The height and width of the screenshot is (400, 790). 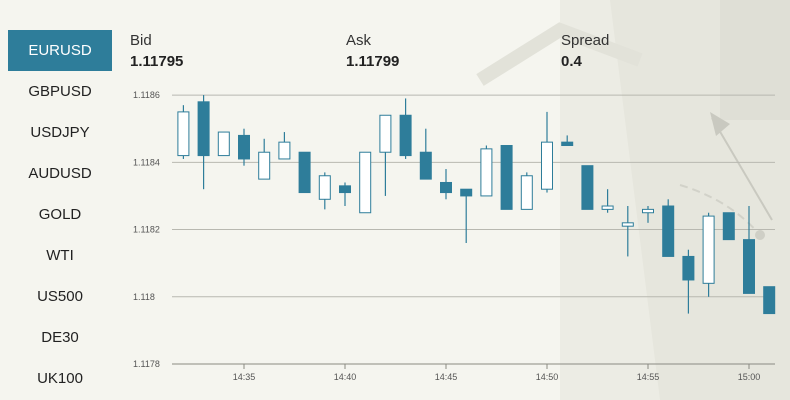 I want to click on symbol-item-audusd: AUDUSD, so click(x=60, y=173).